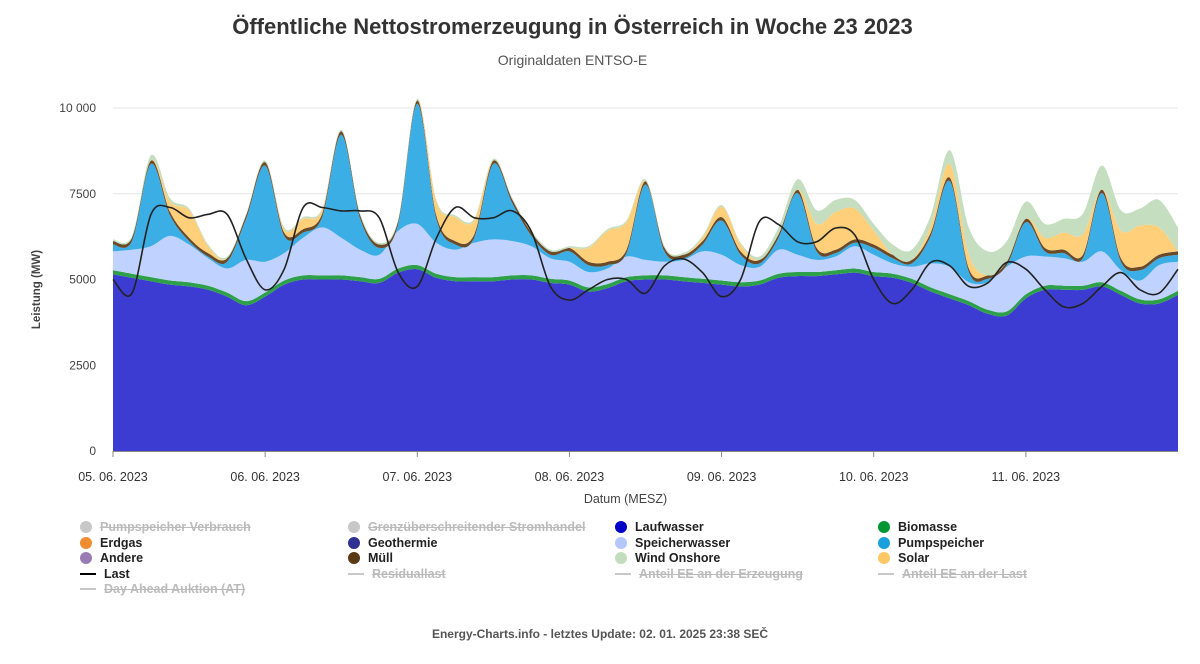 This screenshot has height=664, width=1200. What do you see at coordinates (92, 451) in the screenshot?
I see `y-tick-label: 0` at bounding box center [92, 451].